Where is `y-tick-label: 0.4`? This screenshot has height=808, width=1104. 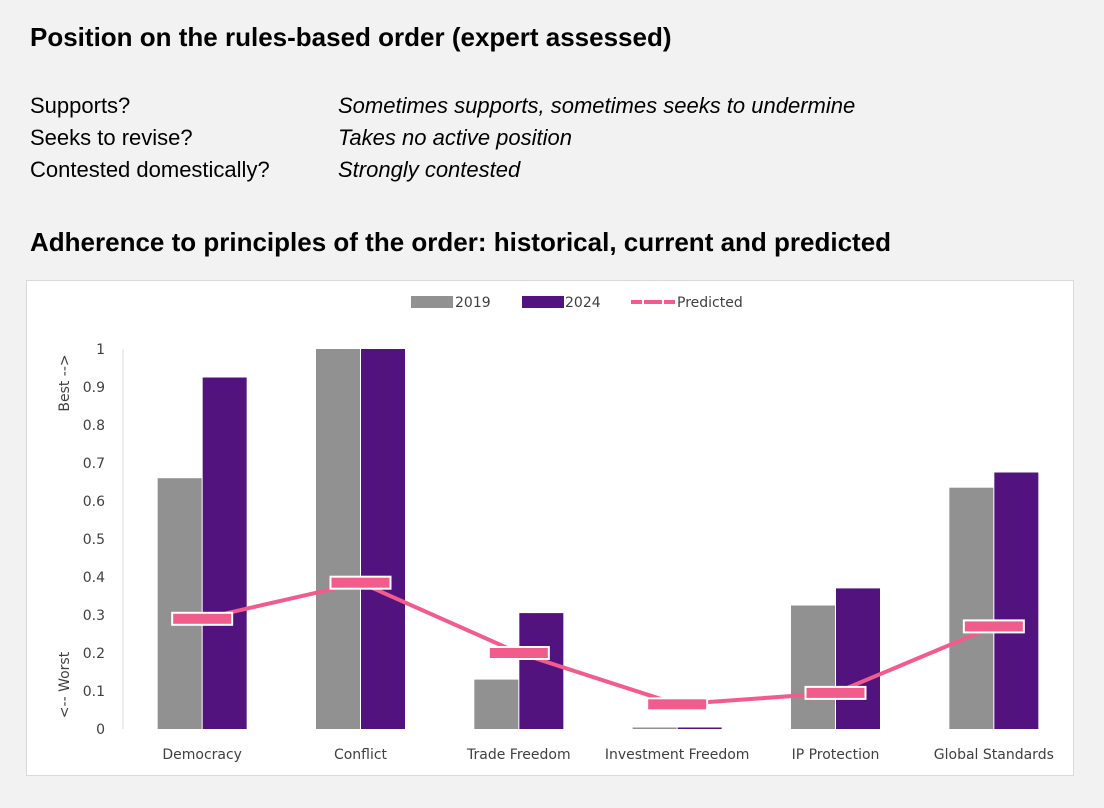
y-tick-label: 0.4 is located at coordinates (94, 578).